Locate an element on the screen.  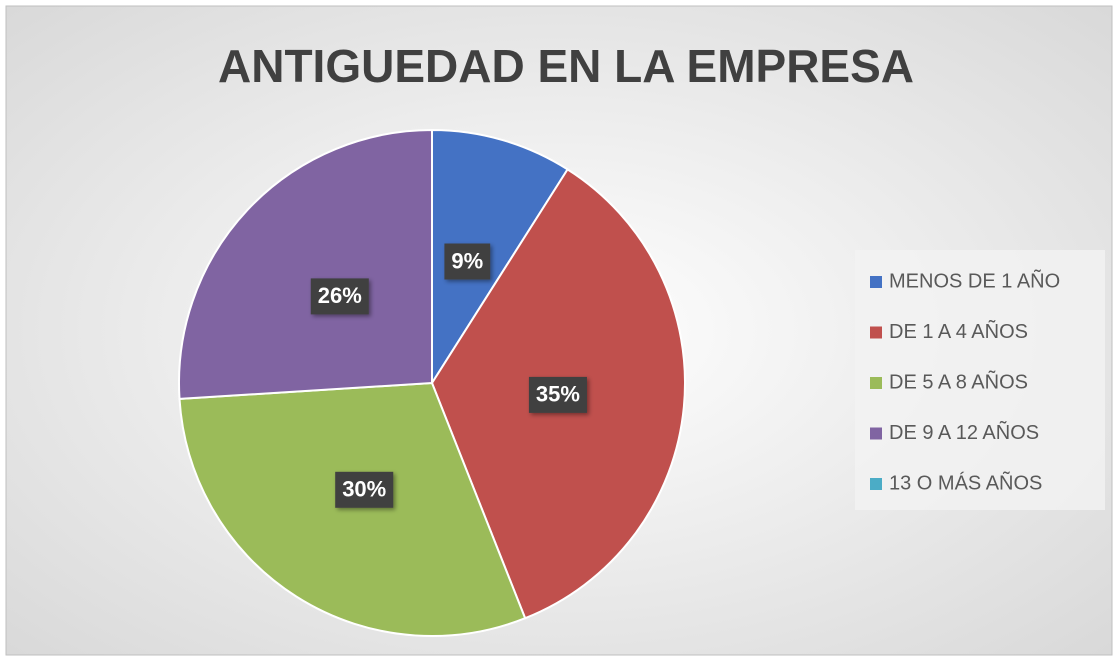
legend-label: 13 O MÁS AÑOS is located at coordinates (965, 482).